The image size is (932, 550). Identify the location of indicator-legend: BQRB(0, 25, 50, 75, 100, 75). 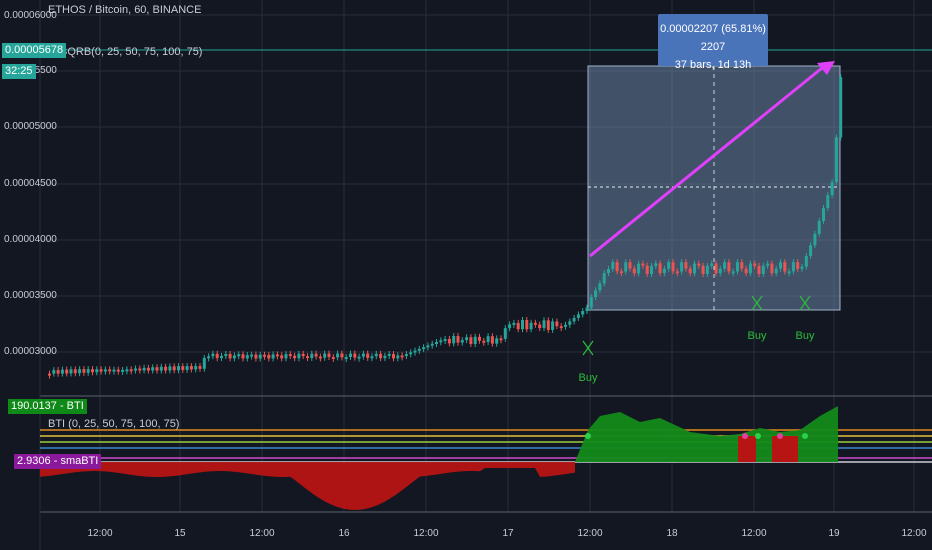
(131, 52).